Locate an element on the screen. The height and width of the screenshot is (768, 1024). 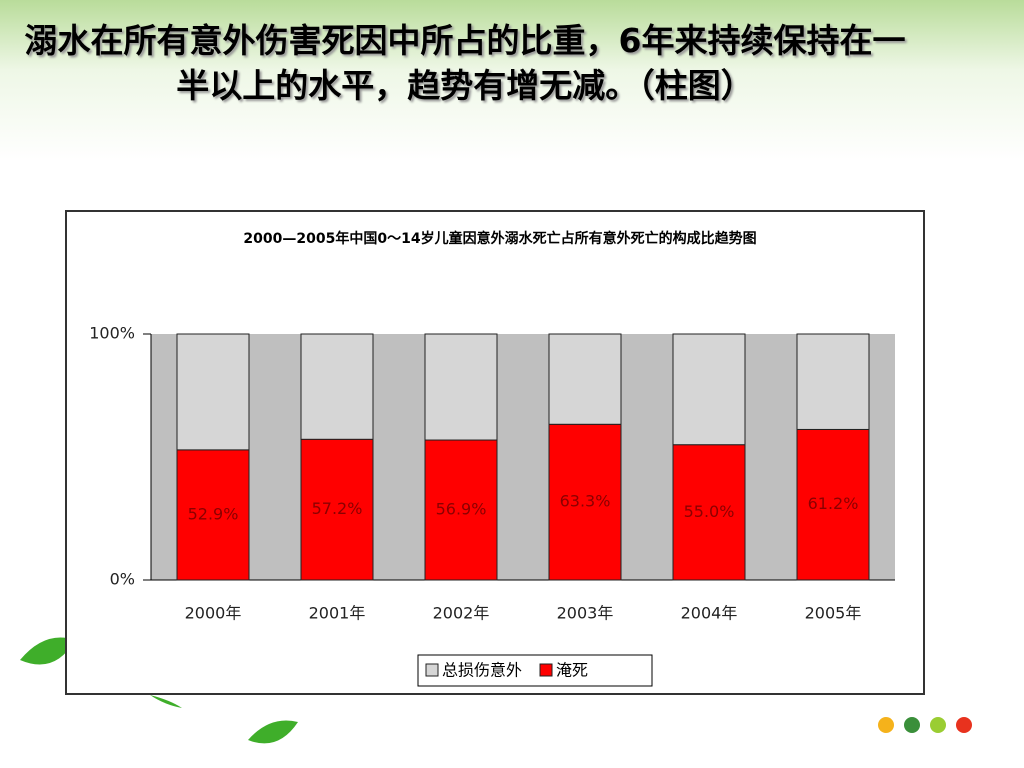
x-tick-label: 2003年 is located at coordinates (585, 613).